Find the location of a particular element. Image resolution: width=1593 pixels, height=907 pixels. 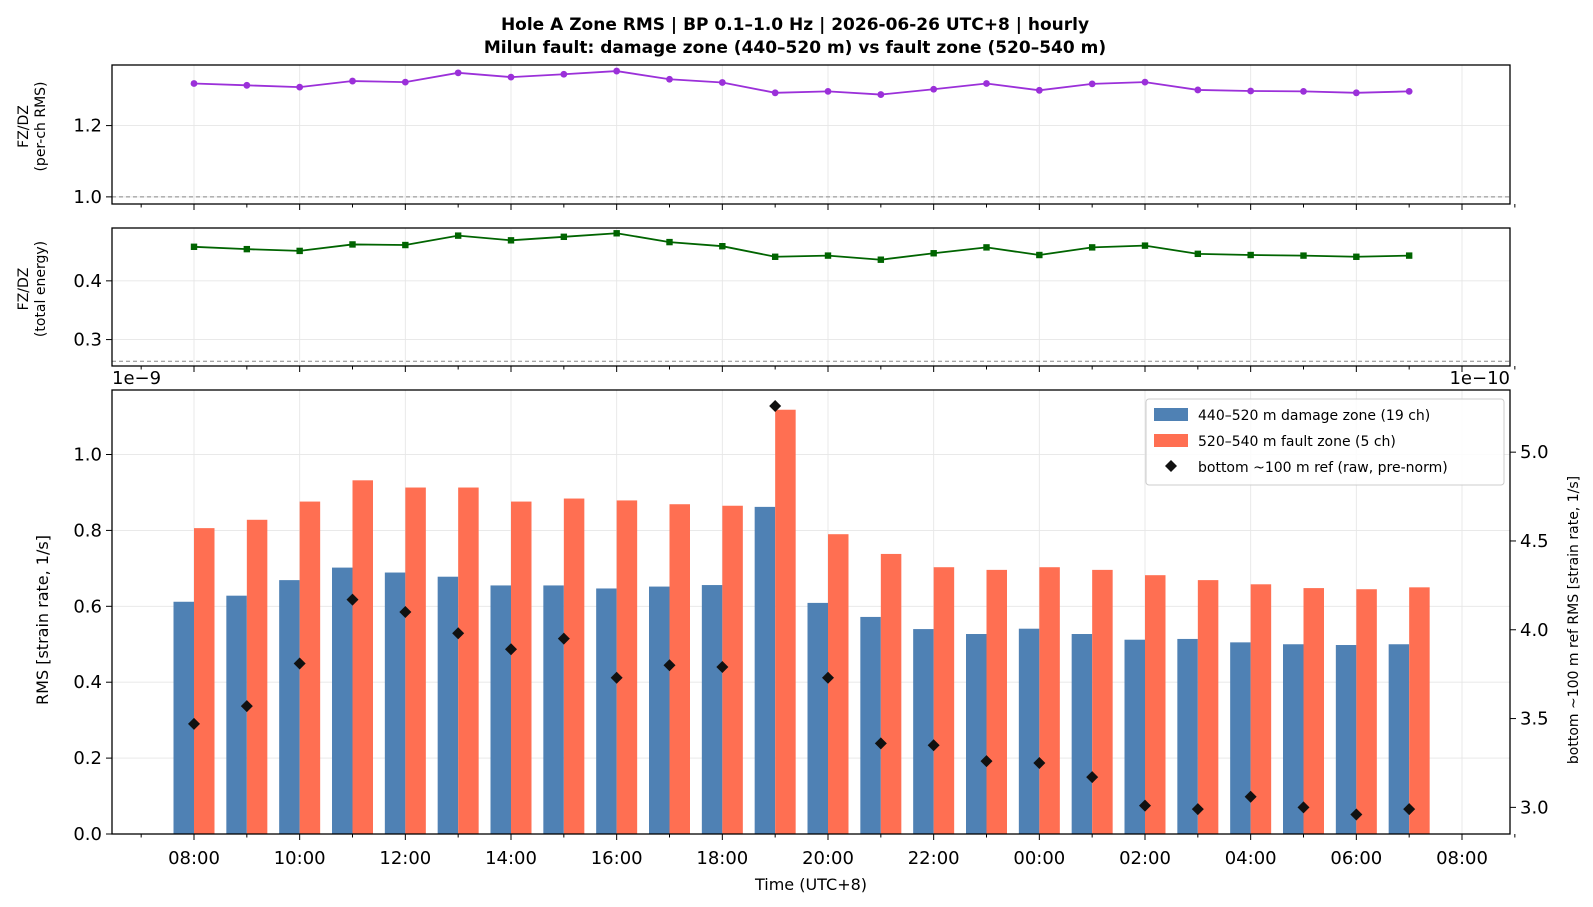

ratio-rms-axes-frame is located at coordinates (811, 134).